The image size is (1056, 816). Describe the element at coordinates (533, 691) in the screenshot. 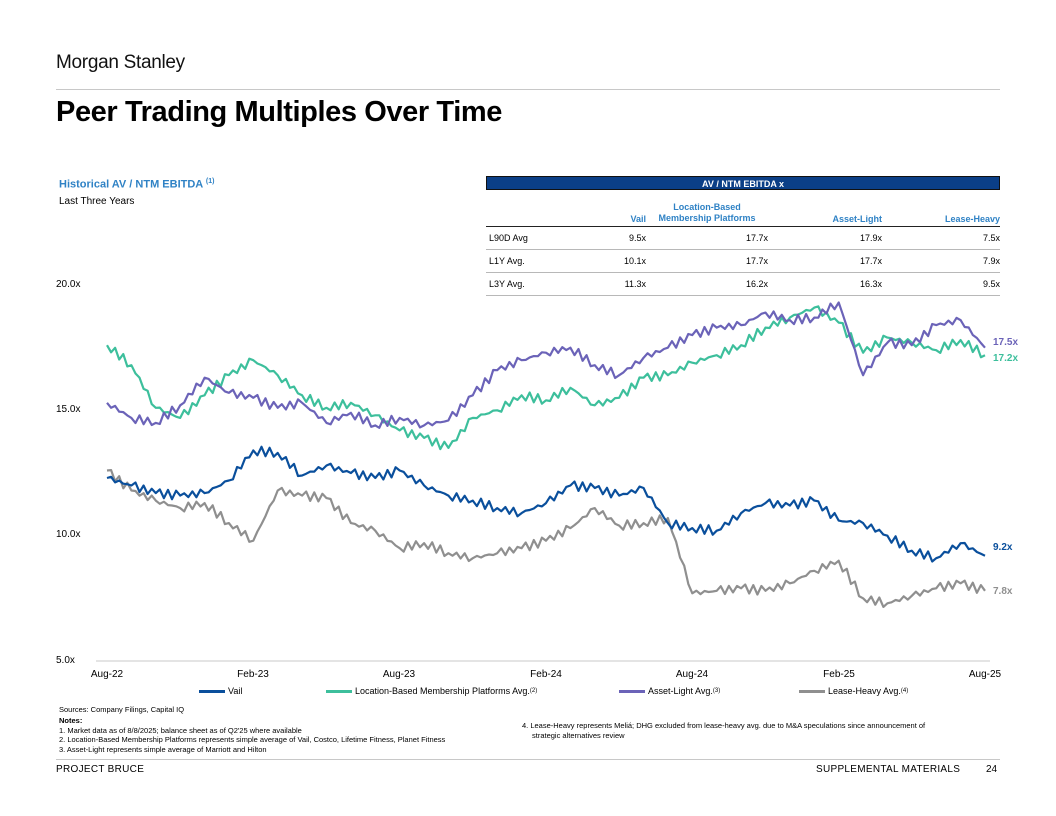

I see `legend-note: (2)` at that location.